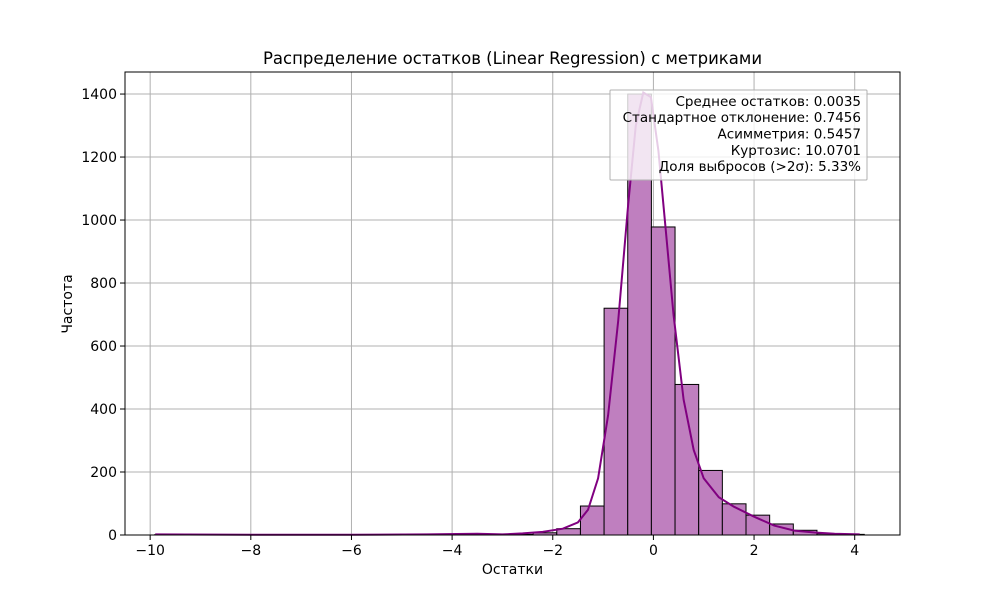 This screenshot has width=1000, height=600. I want to click on x-tick-label: 0, so click(653, 551).